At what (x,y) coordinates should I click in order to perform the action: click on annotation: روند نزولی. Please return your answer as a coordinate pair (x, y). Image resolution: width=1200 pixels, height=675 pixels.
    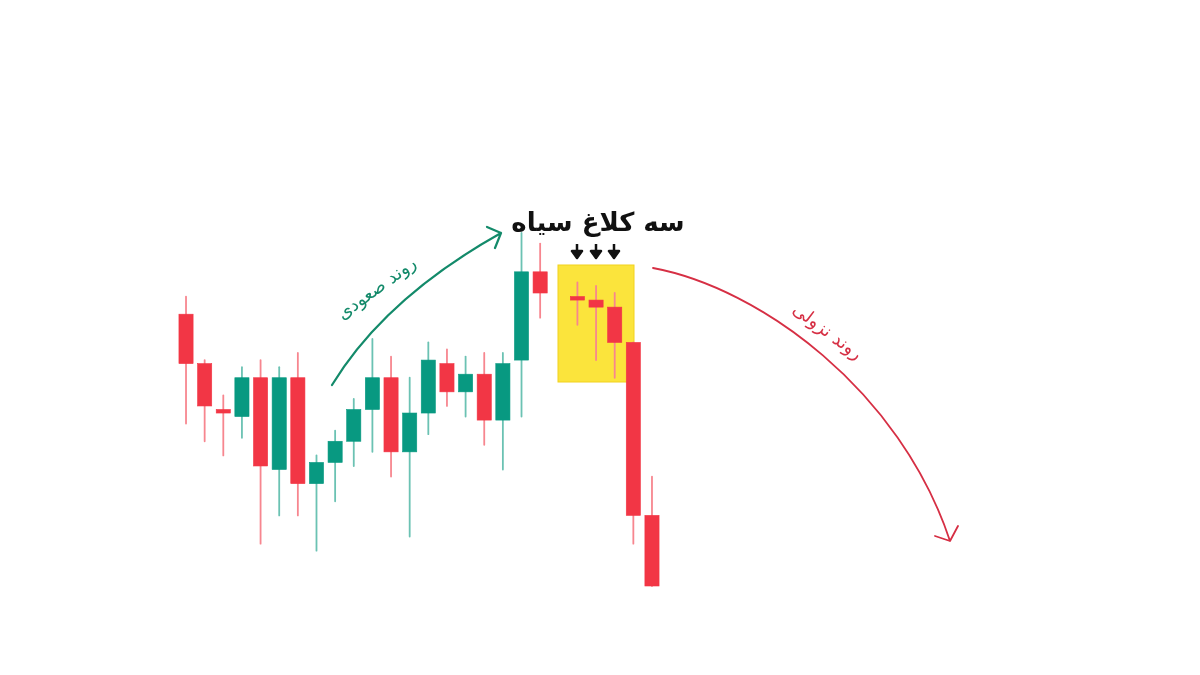
    Looking at the image, I should click on (827, 330).